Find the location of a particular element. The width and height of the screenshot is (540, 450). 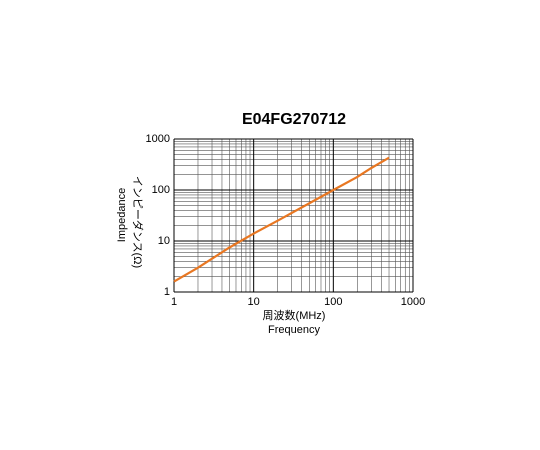

y-tick-label: 100 is located at coordinates (161, 190).